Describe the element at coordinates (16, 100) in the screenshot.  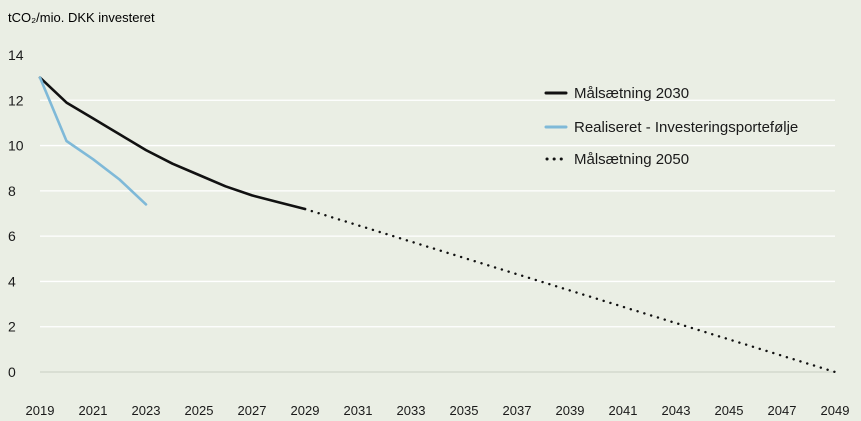
I see `y-tick-label: 12` at that location.